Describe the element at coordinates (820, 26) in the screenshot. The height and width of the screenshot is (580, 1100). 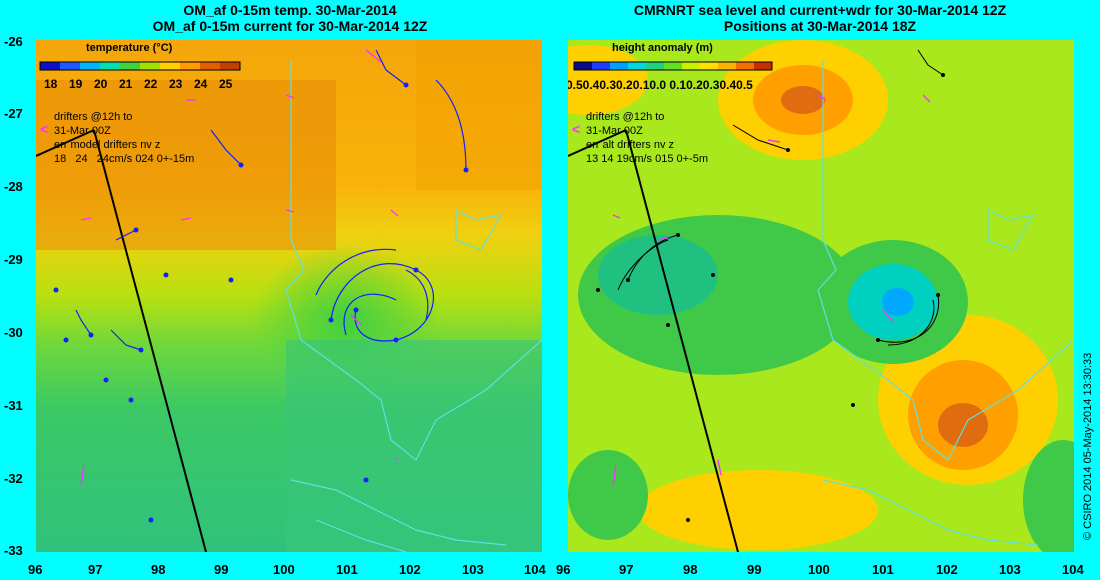
I see `right-title-line2: Positions at 30-Mar-2014 18Z` at that location.